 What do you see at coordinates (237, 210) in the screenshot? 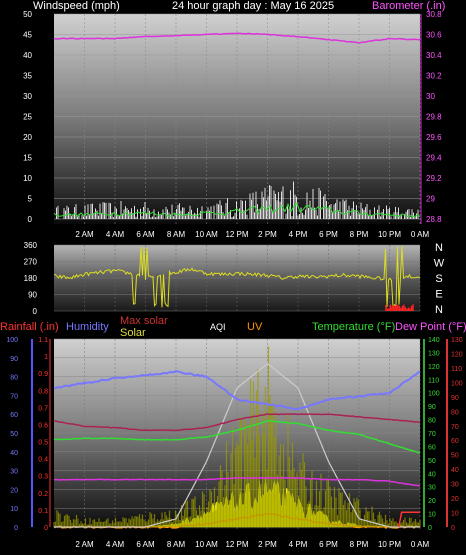
I see `windspeed-line` at bounding box center [237, 210].